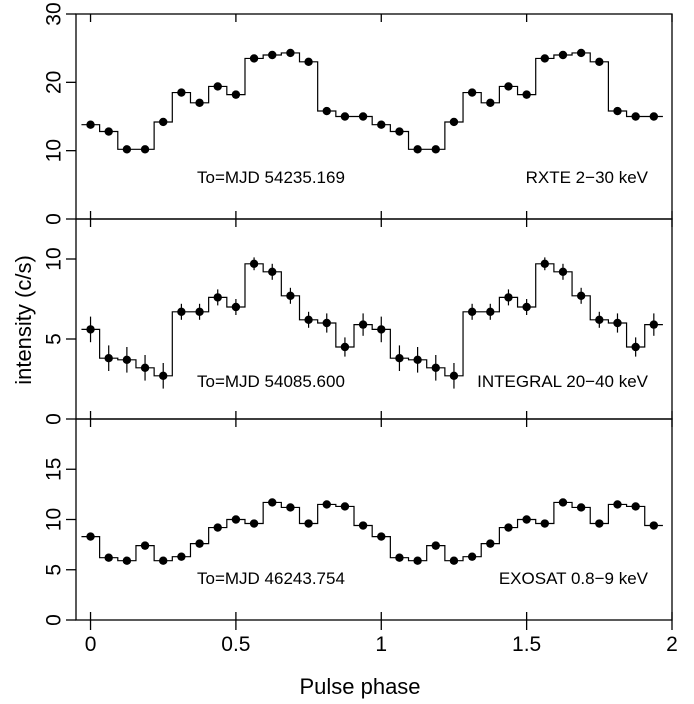  Describe the element at coordinates (574, 578) in the screenshot. I see `instrument-label: EXOSAT 0.8−9 keV` at that location.